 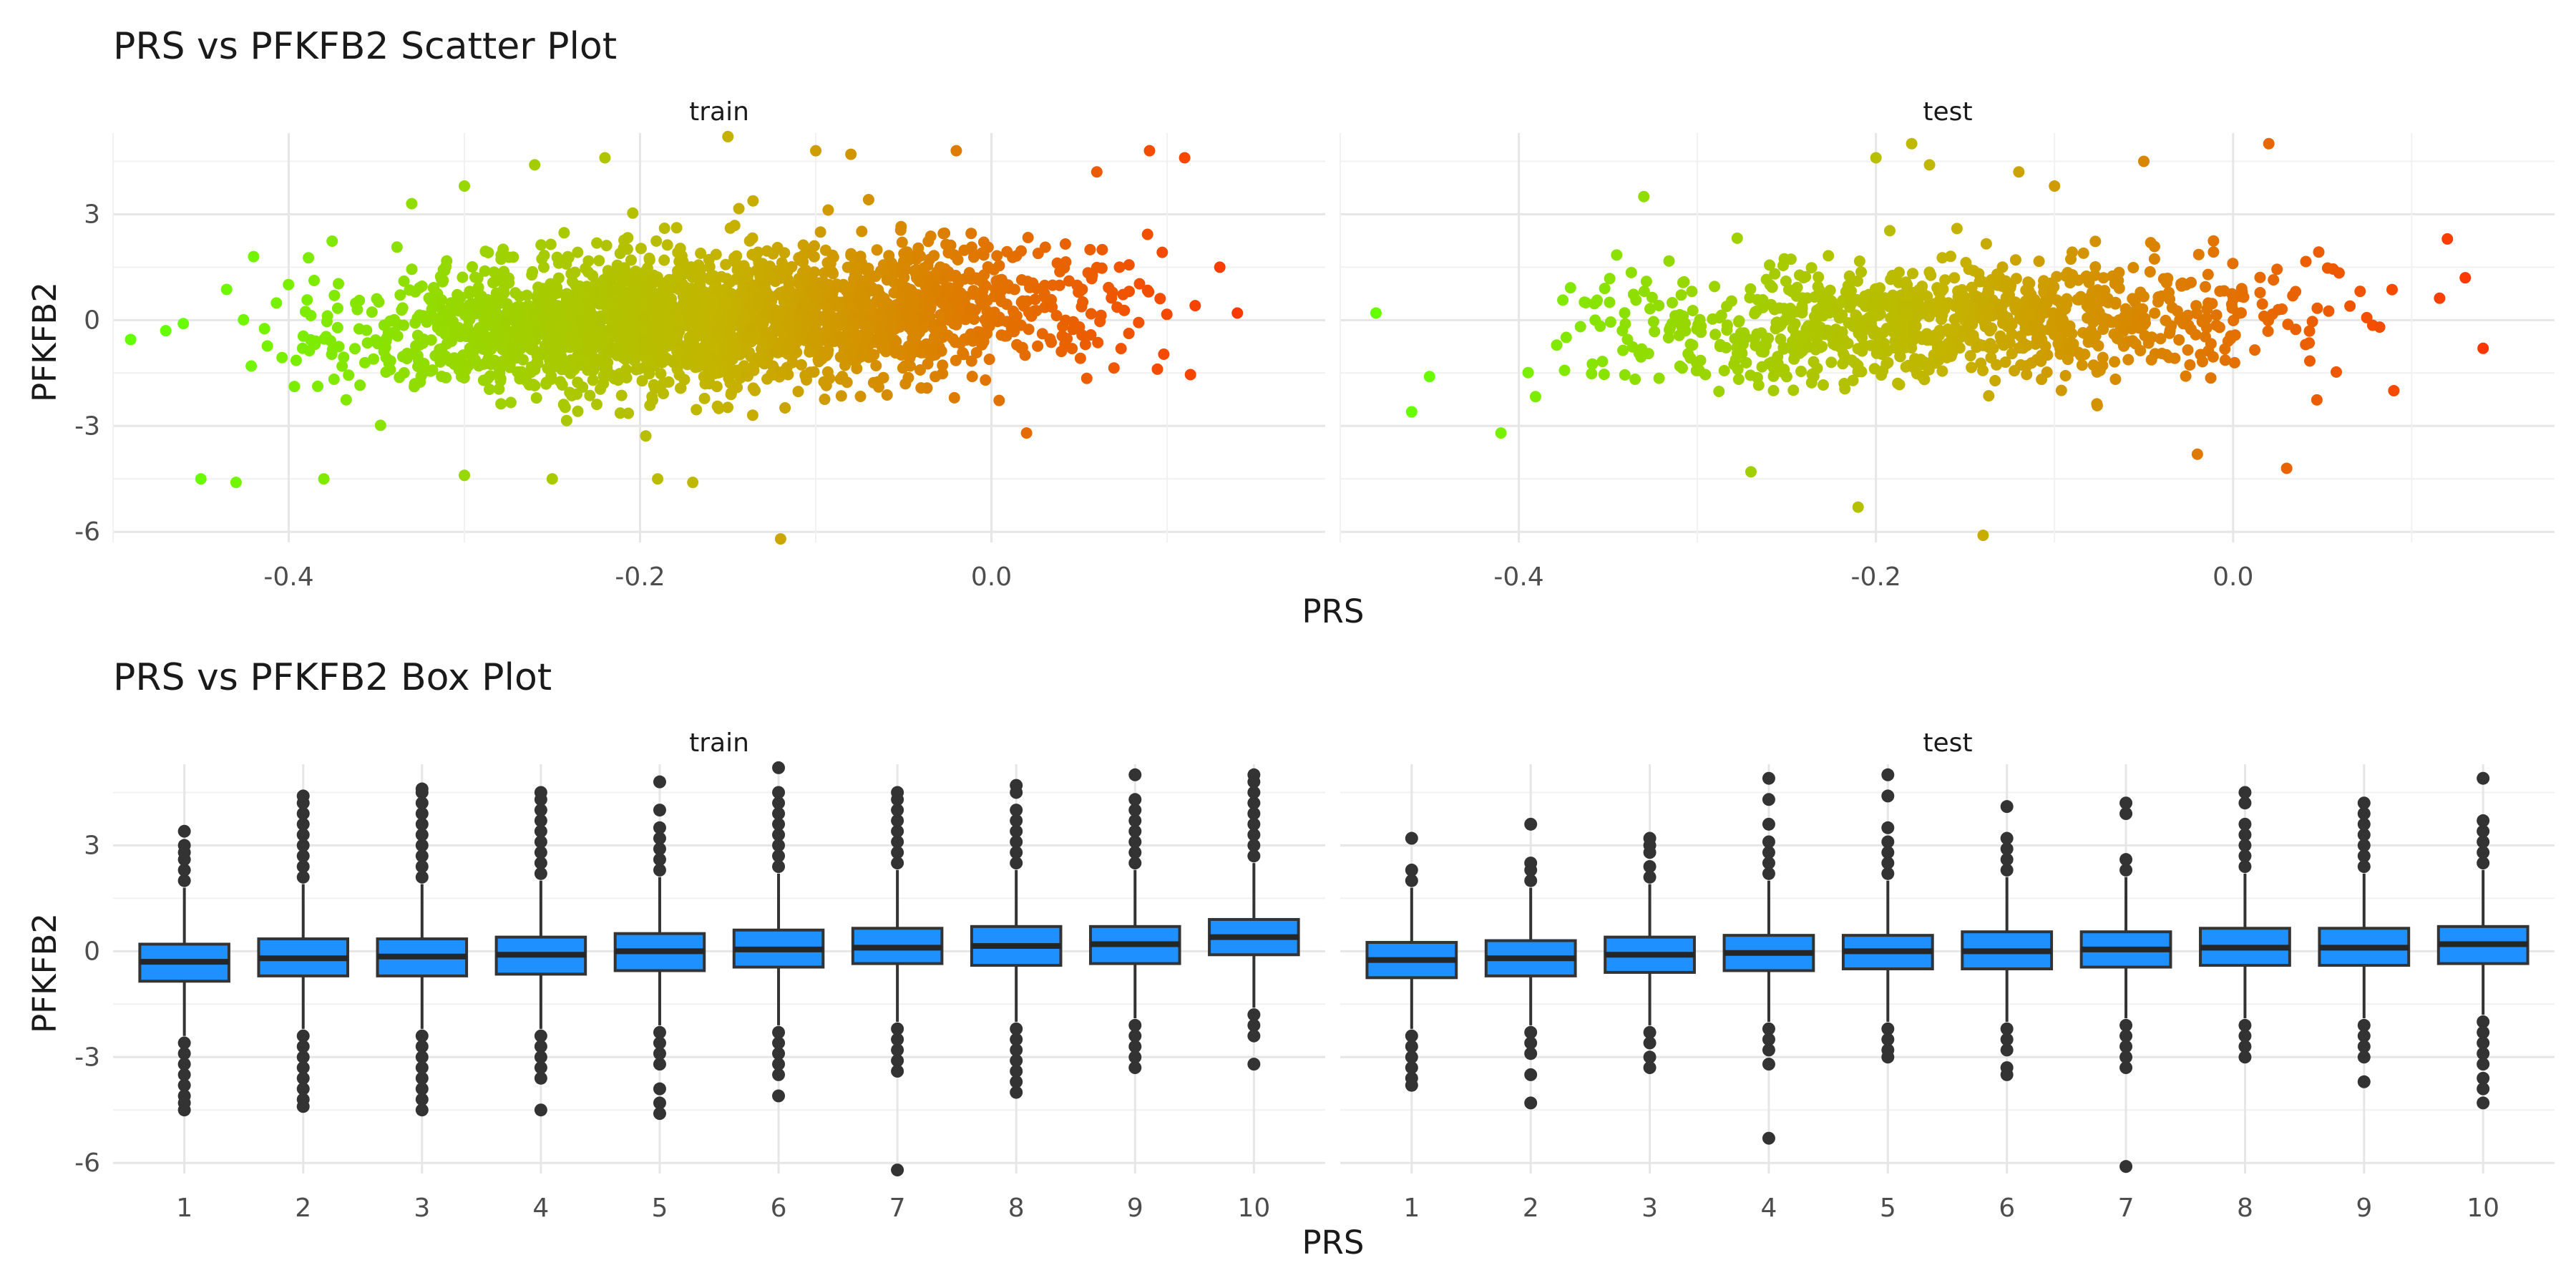 I want to click on y-tick-label: 0, so click(x=92, y=320).